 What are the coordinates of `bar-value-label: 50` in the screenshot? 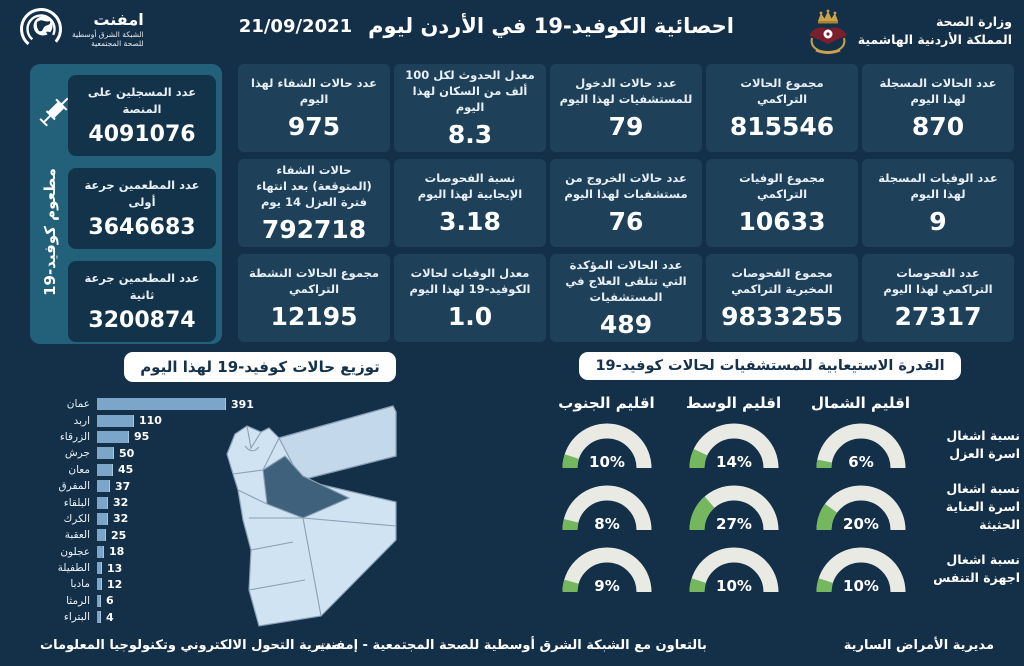 It's located at (127, 453).